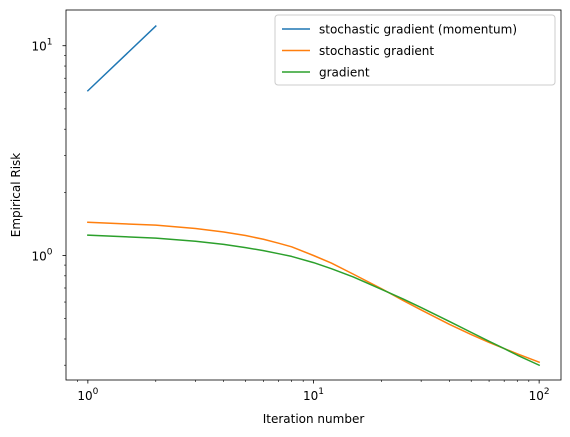 Image resolution: width=570 pixels, height=437 pixels. What do you see at coordinates (539, 395) in the screenshot?
I see `x-tick-label: 10²` at bounding box center [539, 395].